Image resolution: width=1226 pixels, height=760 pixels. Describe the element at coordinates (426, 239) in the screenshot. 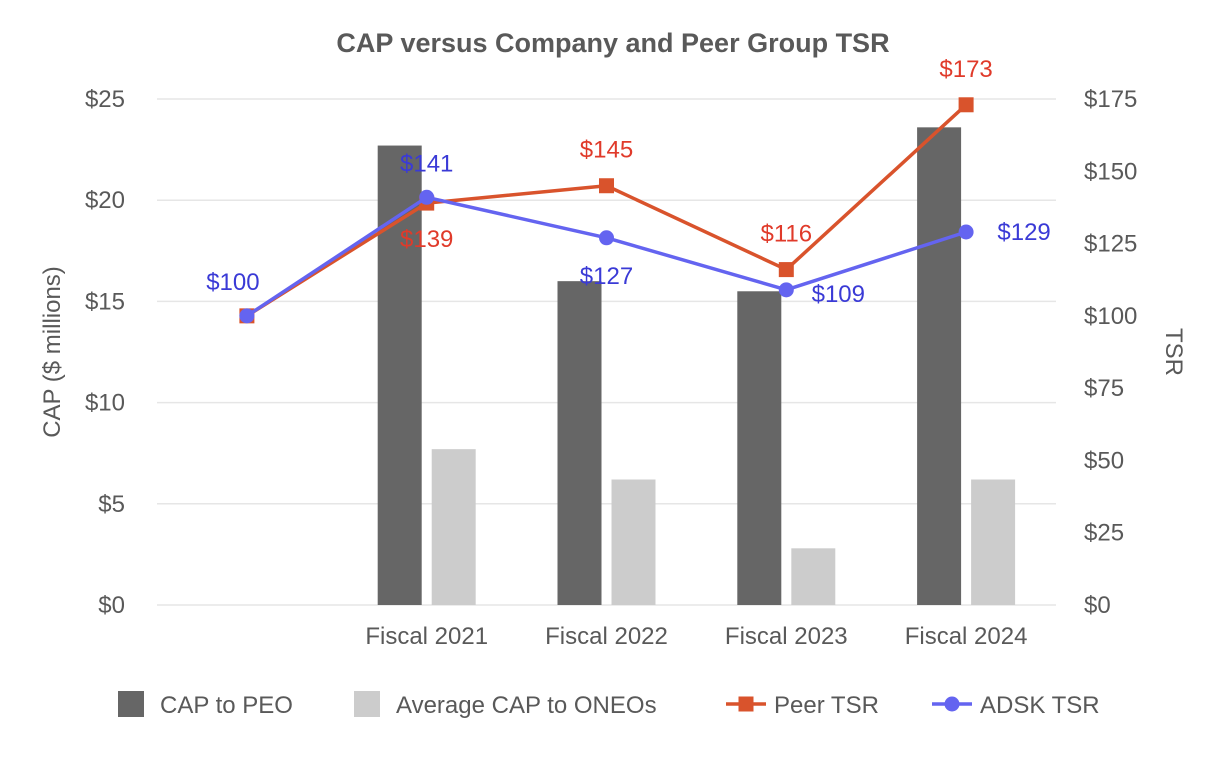

I see `data-label: $139` at that location.